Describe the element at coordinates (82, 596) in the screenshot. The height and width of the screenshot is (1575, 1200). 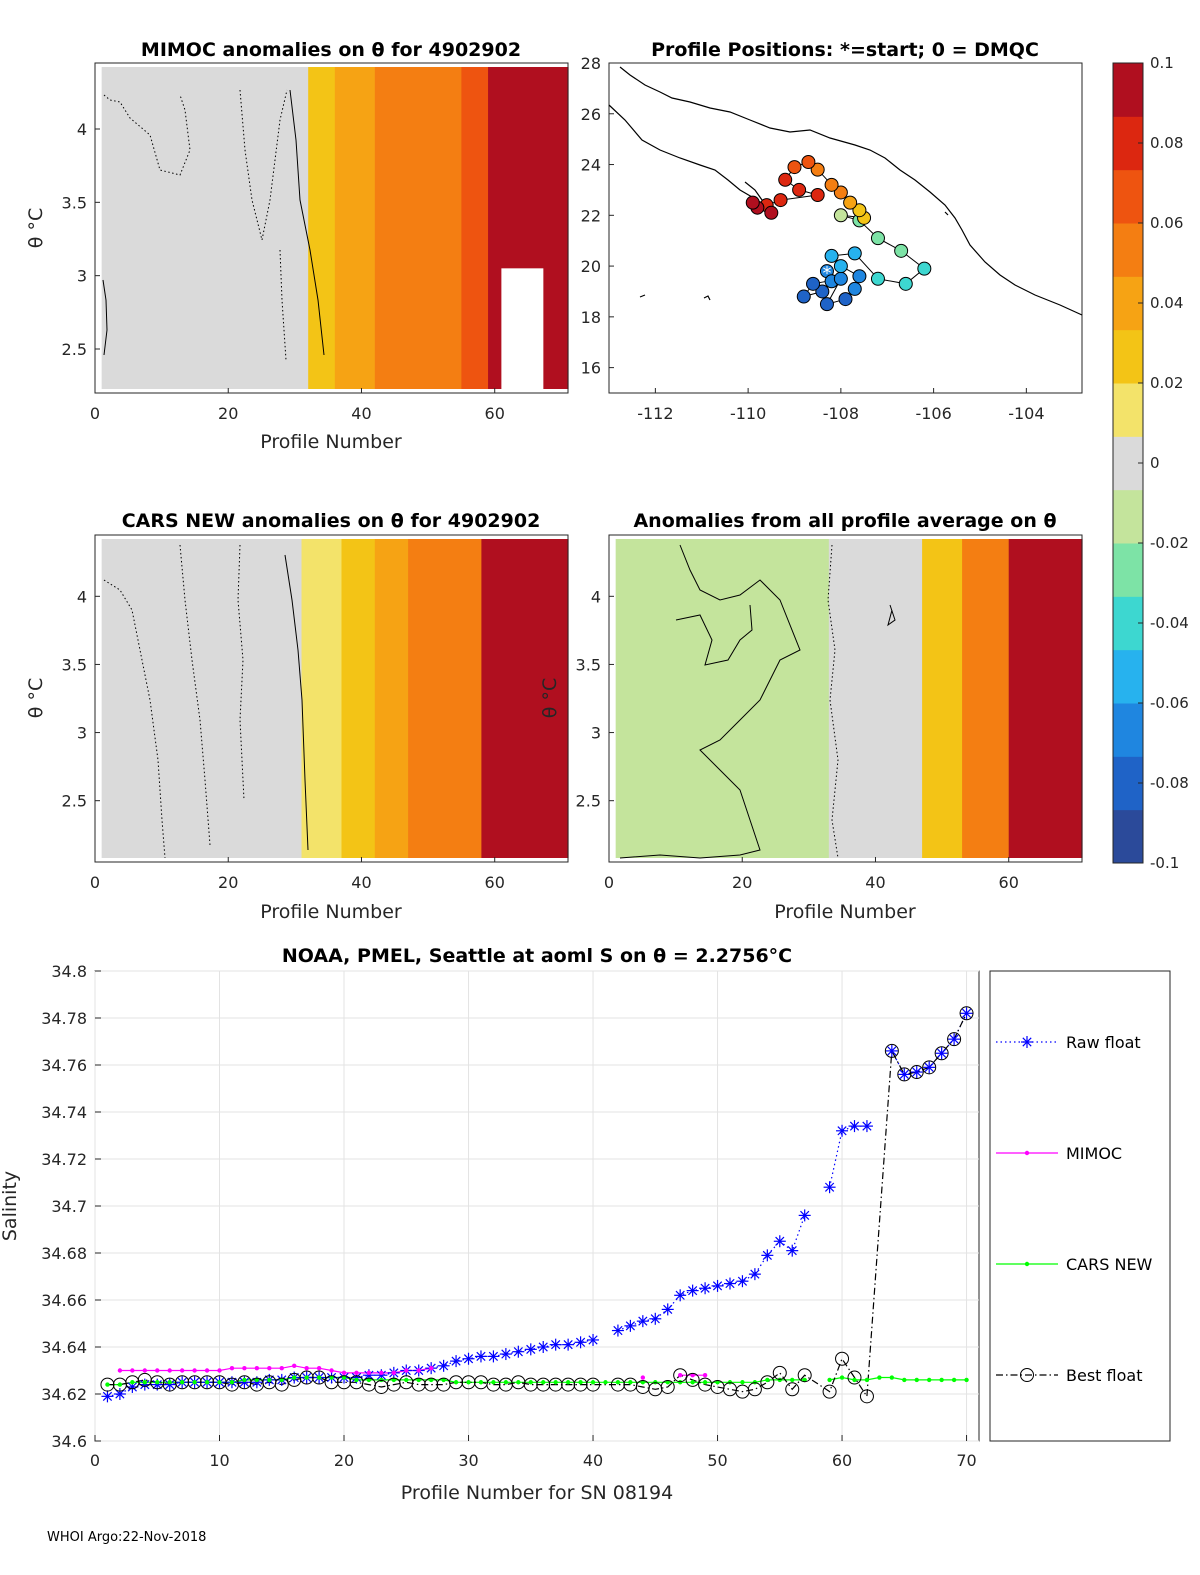
I see `cars-ytick-label-3: 4` at that location.